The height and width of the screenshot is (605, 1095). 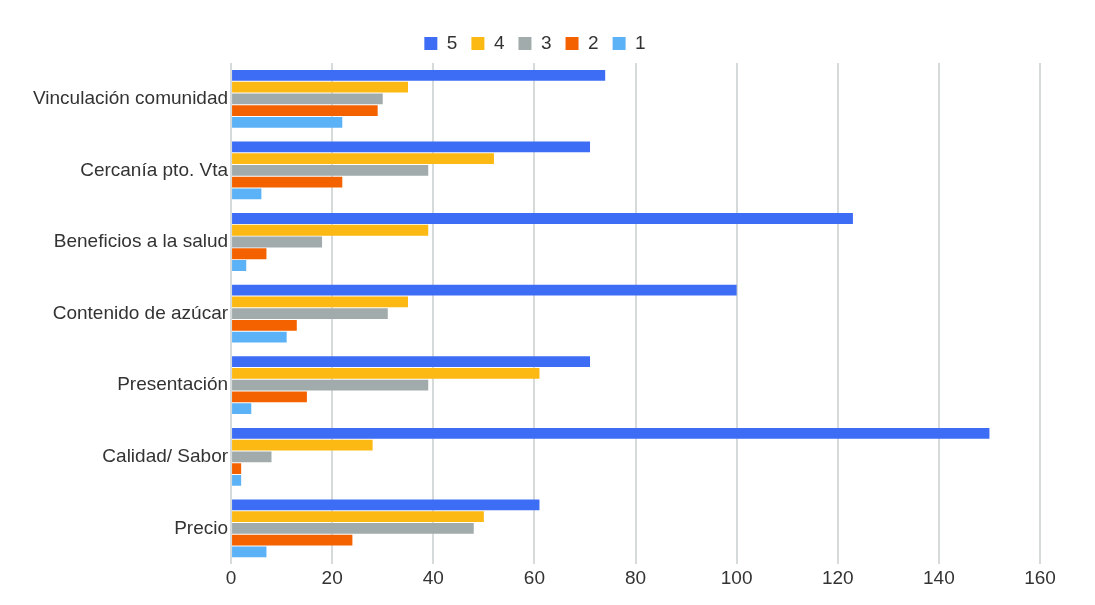 I want to click on x-tick-label: 140, so click(x=939, y=577).